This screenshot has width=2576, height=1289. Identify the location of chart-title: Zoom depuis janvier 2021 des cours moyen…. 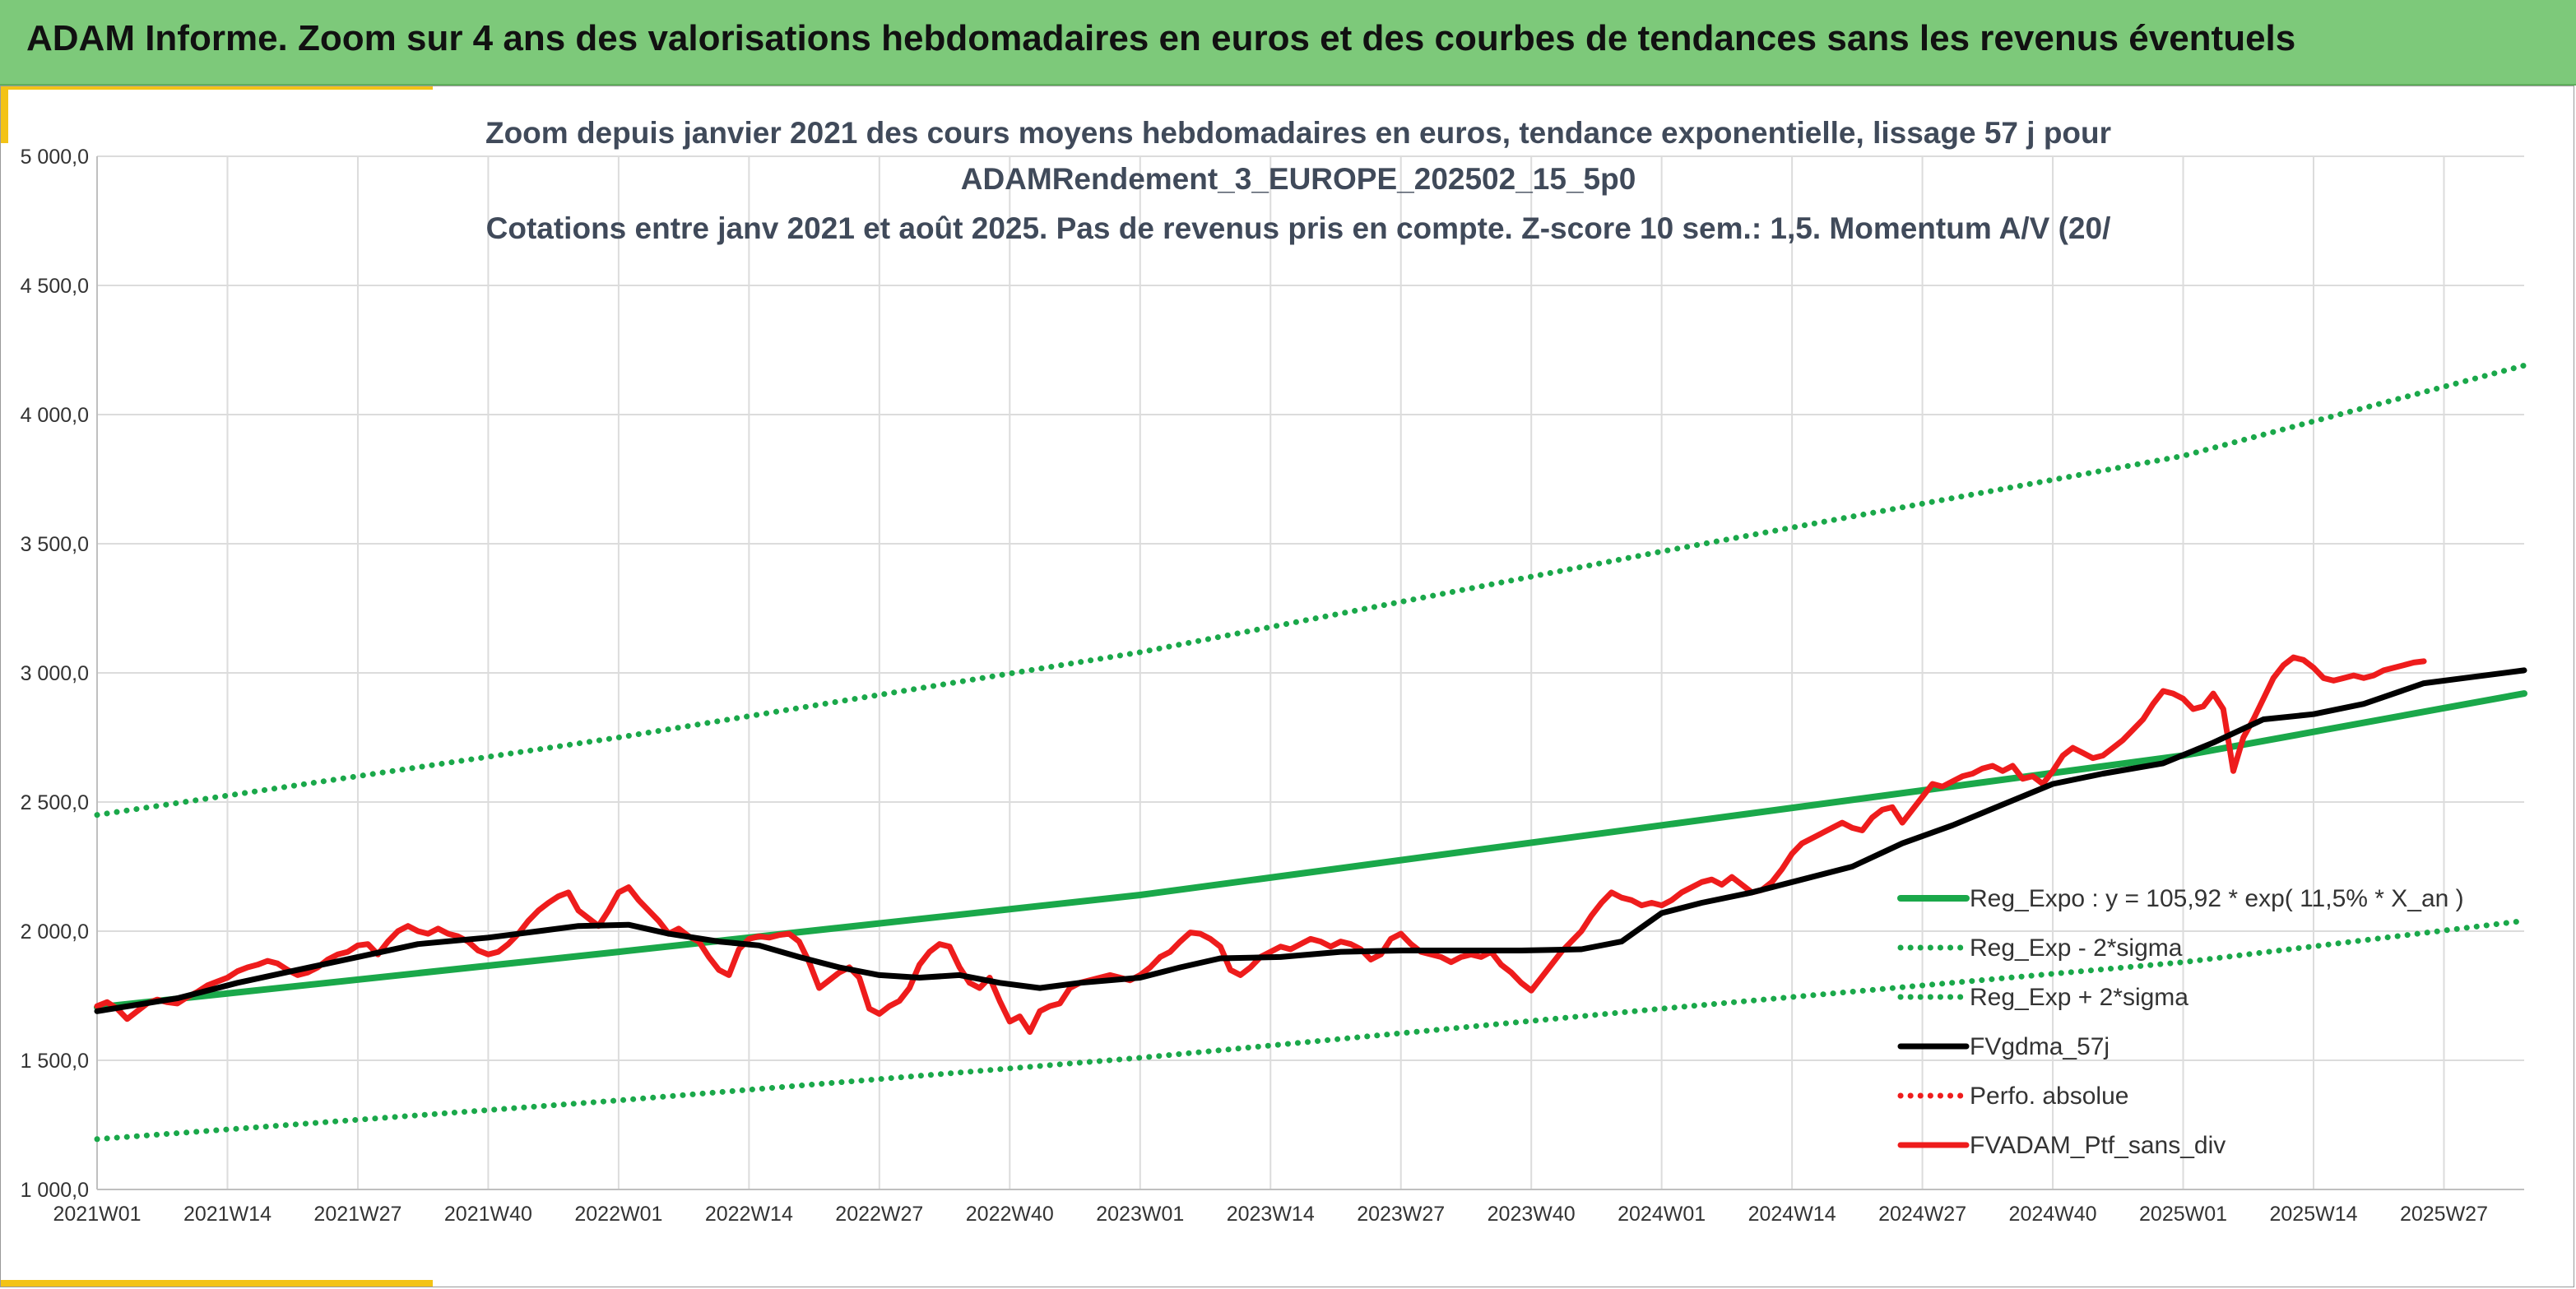
(1298, 180).